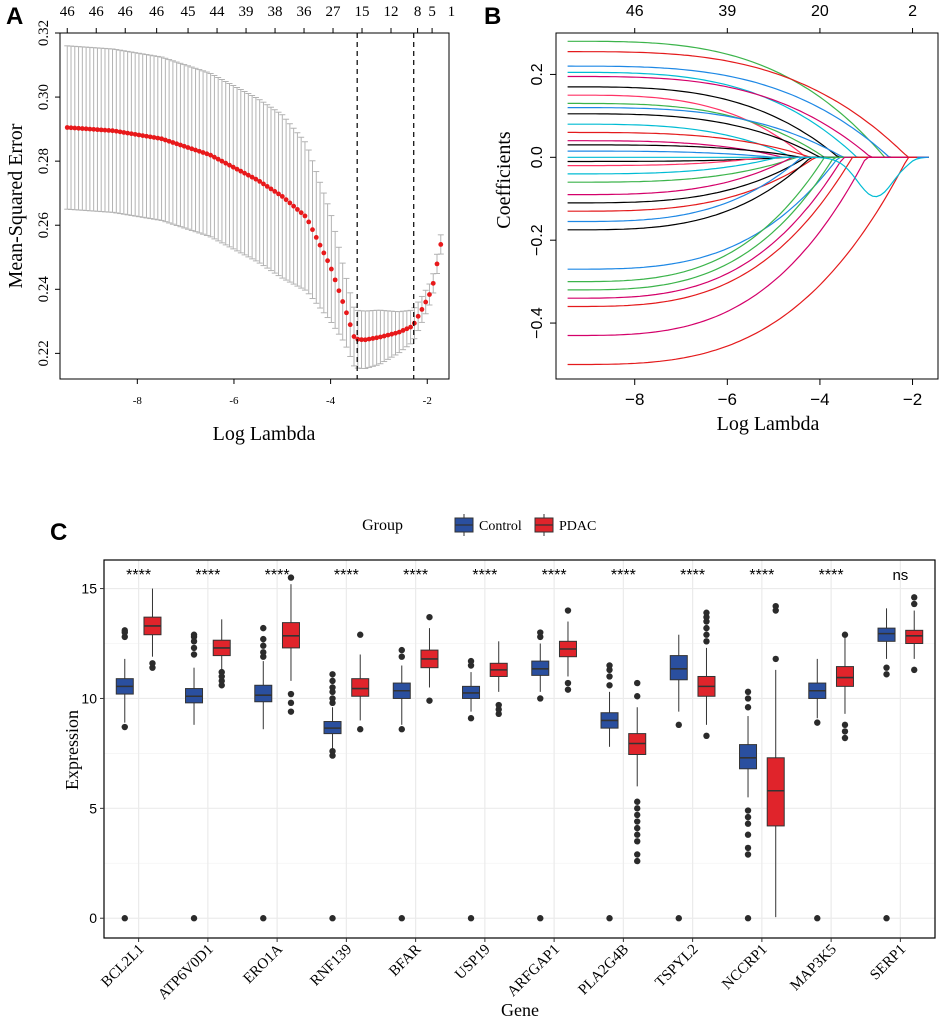 This screenshot has width=941, height=1025. I want to click on y-tick-label: 0, so click(93, 918).